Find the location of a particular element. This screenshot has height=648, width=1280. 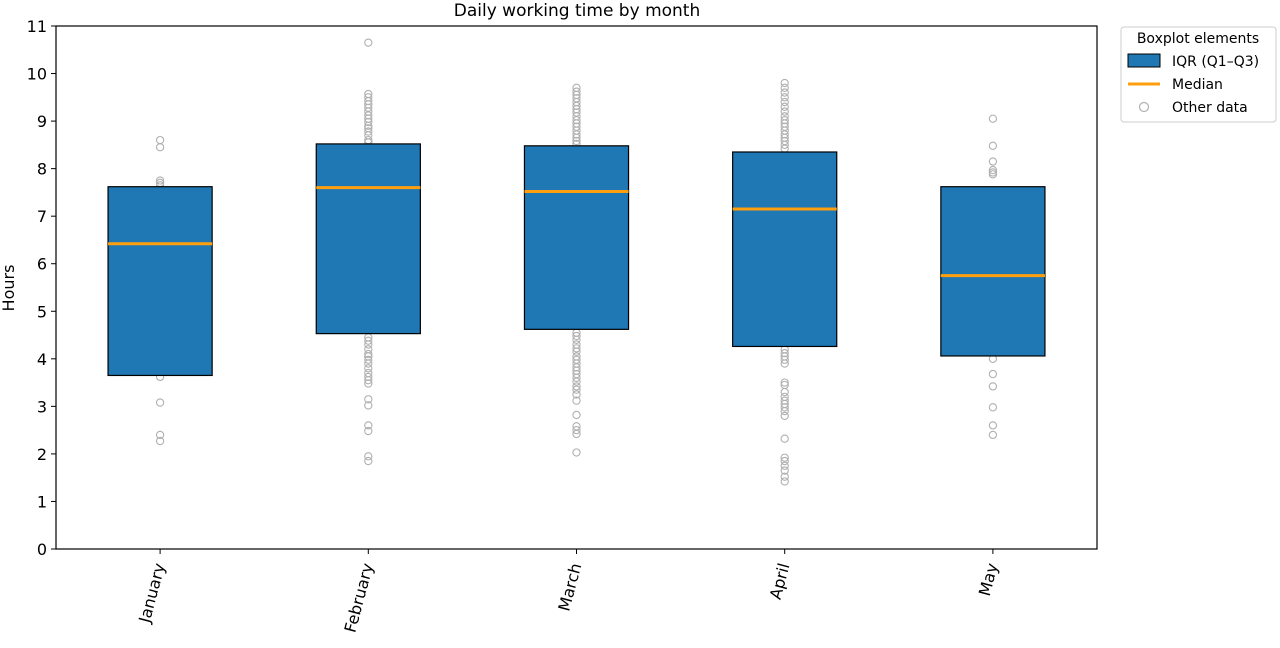

x-tick-label-february: February is located at coordinates (358, 597).